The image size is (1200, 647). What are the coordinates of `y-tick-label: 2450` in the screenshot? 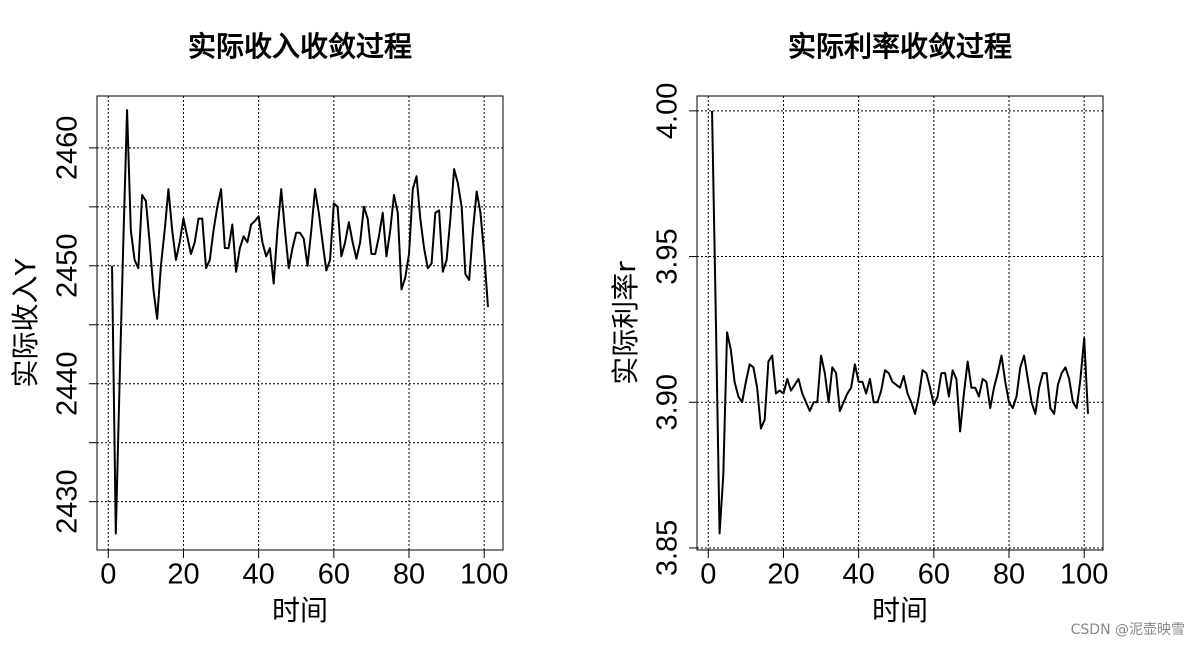 It's located at (68, 266).